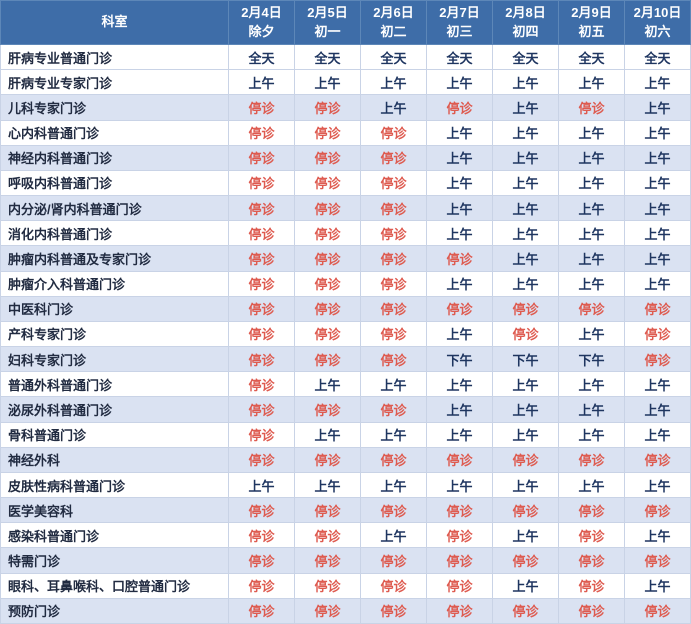  What do you see at coordinates (345, 459) in the screenshot?
I see `table-row: 神经外科 停诊 停诊 停诊 停诊 停诊 停诊 停诊` at bounding box center [345, 459].